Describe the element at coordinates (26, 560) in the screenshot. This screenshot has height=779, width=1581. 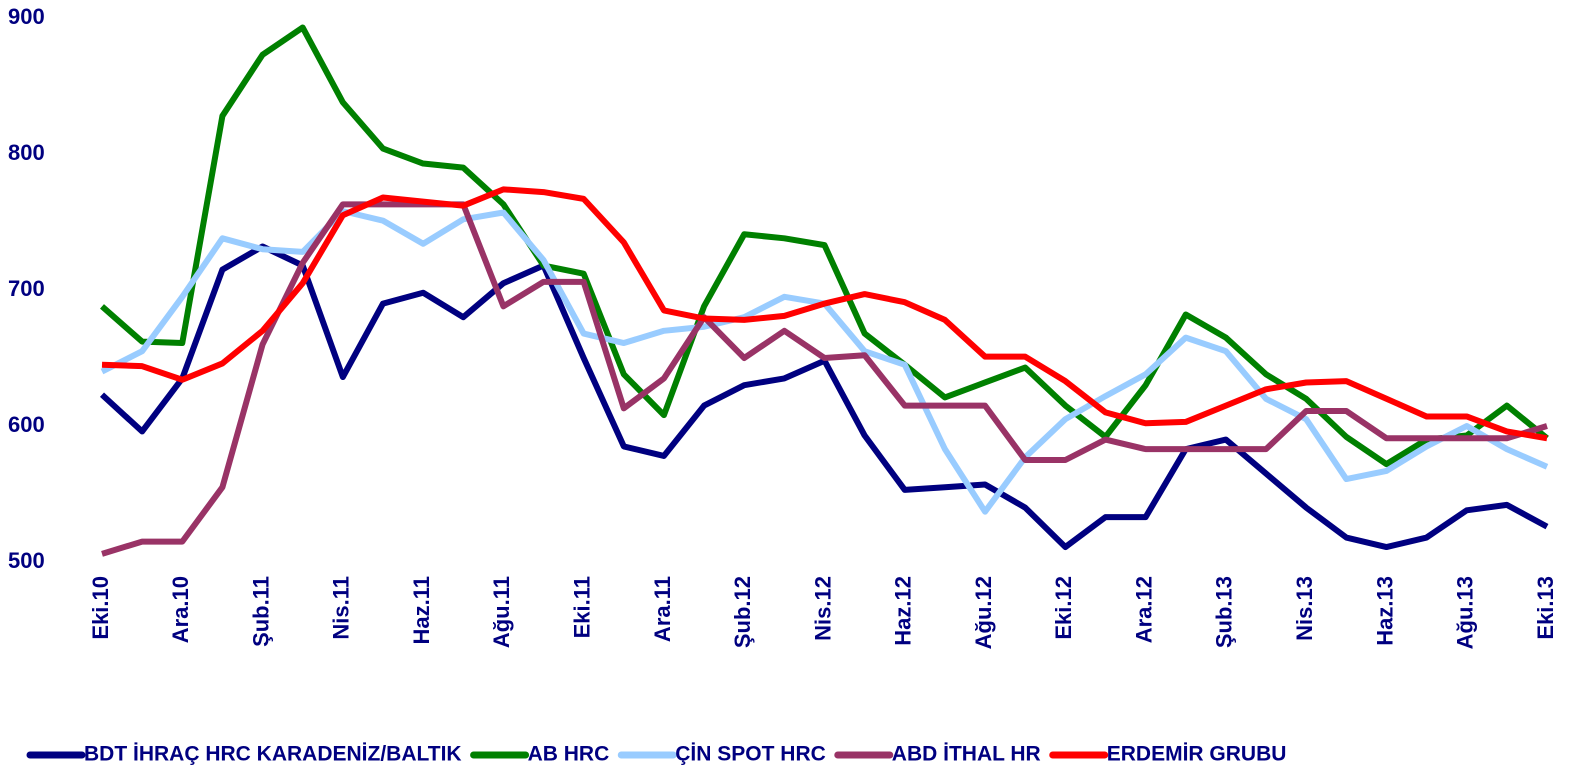
I see `y-tick-label: 500` at that location.